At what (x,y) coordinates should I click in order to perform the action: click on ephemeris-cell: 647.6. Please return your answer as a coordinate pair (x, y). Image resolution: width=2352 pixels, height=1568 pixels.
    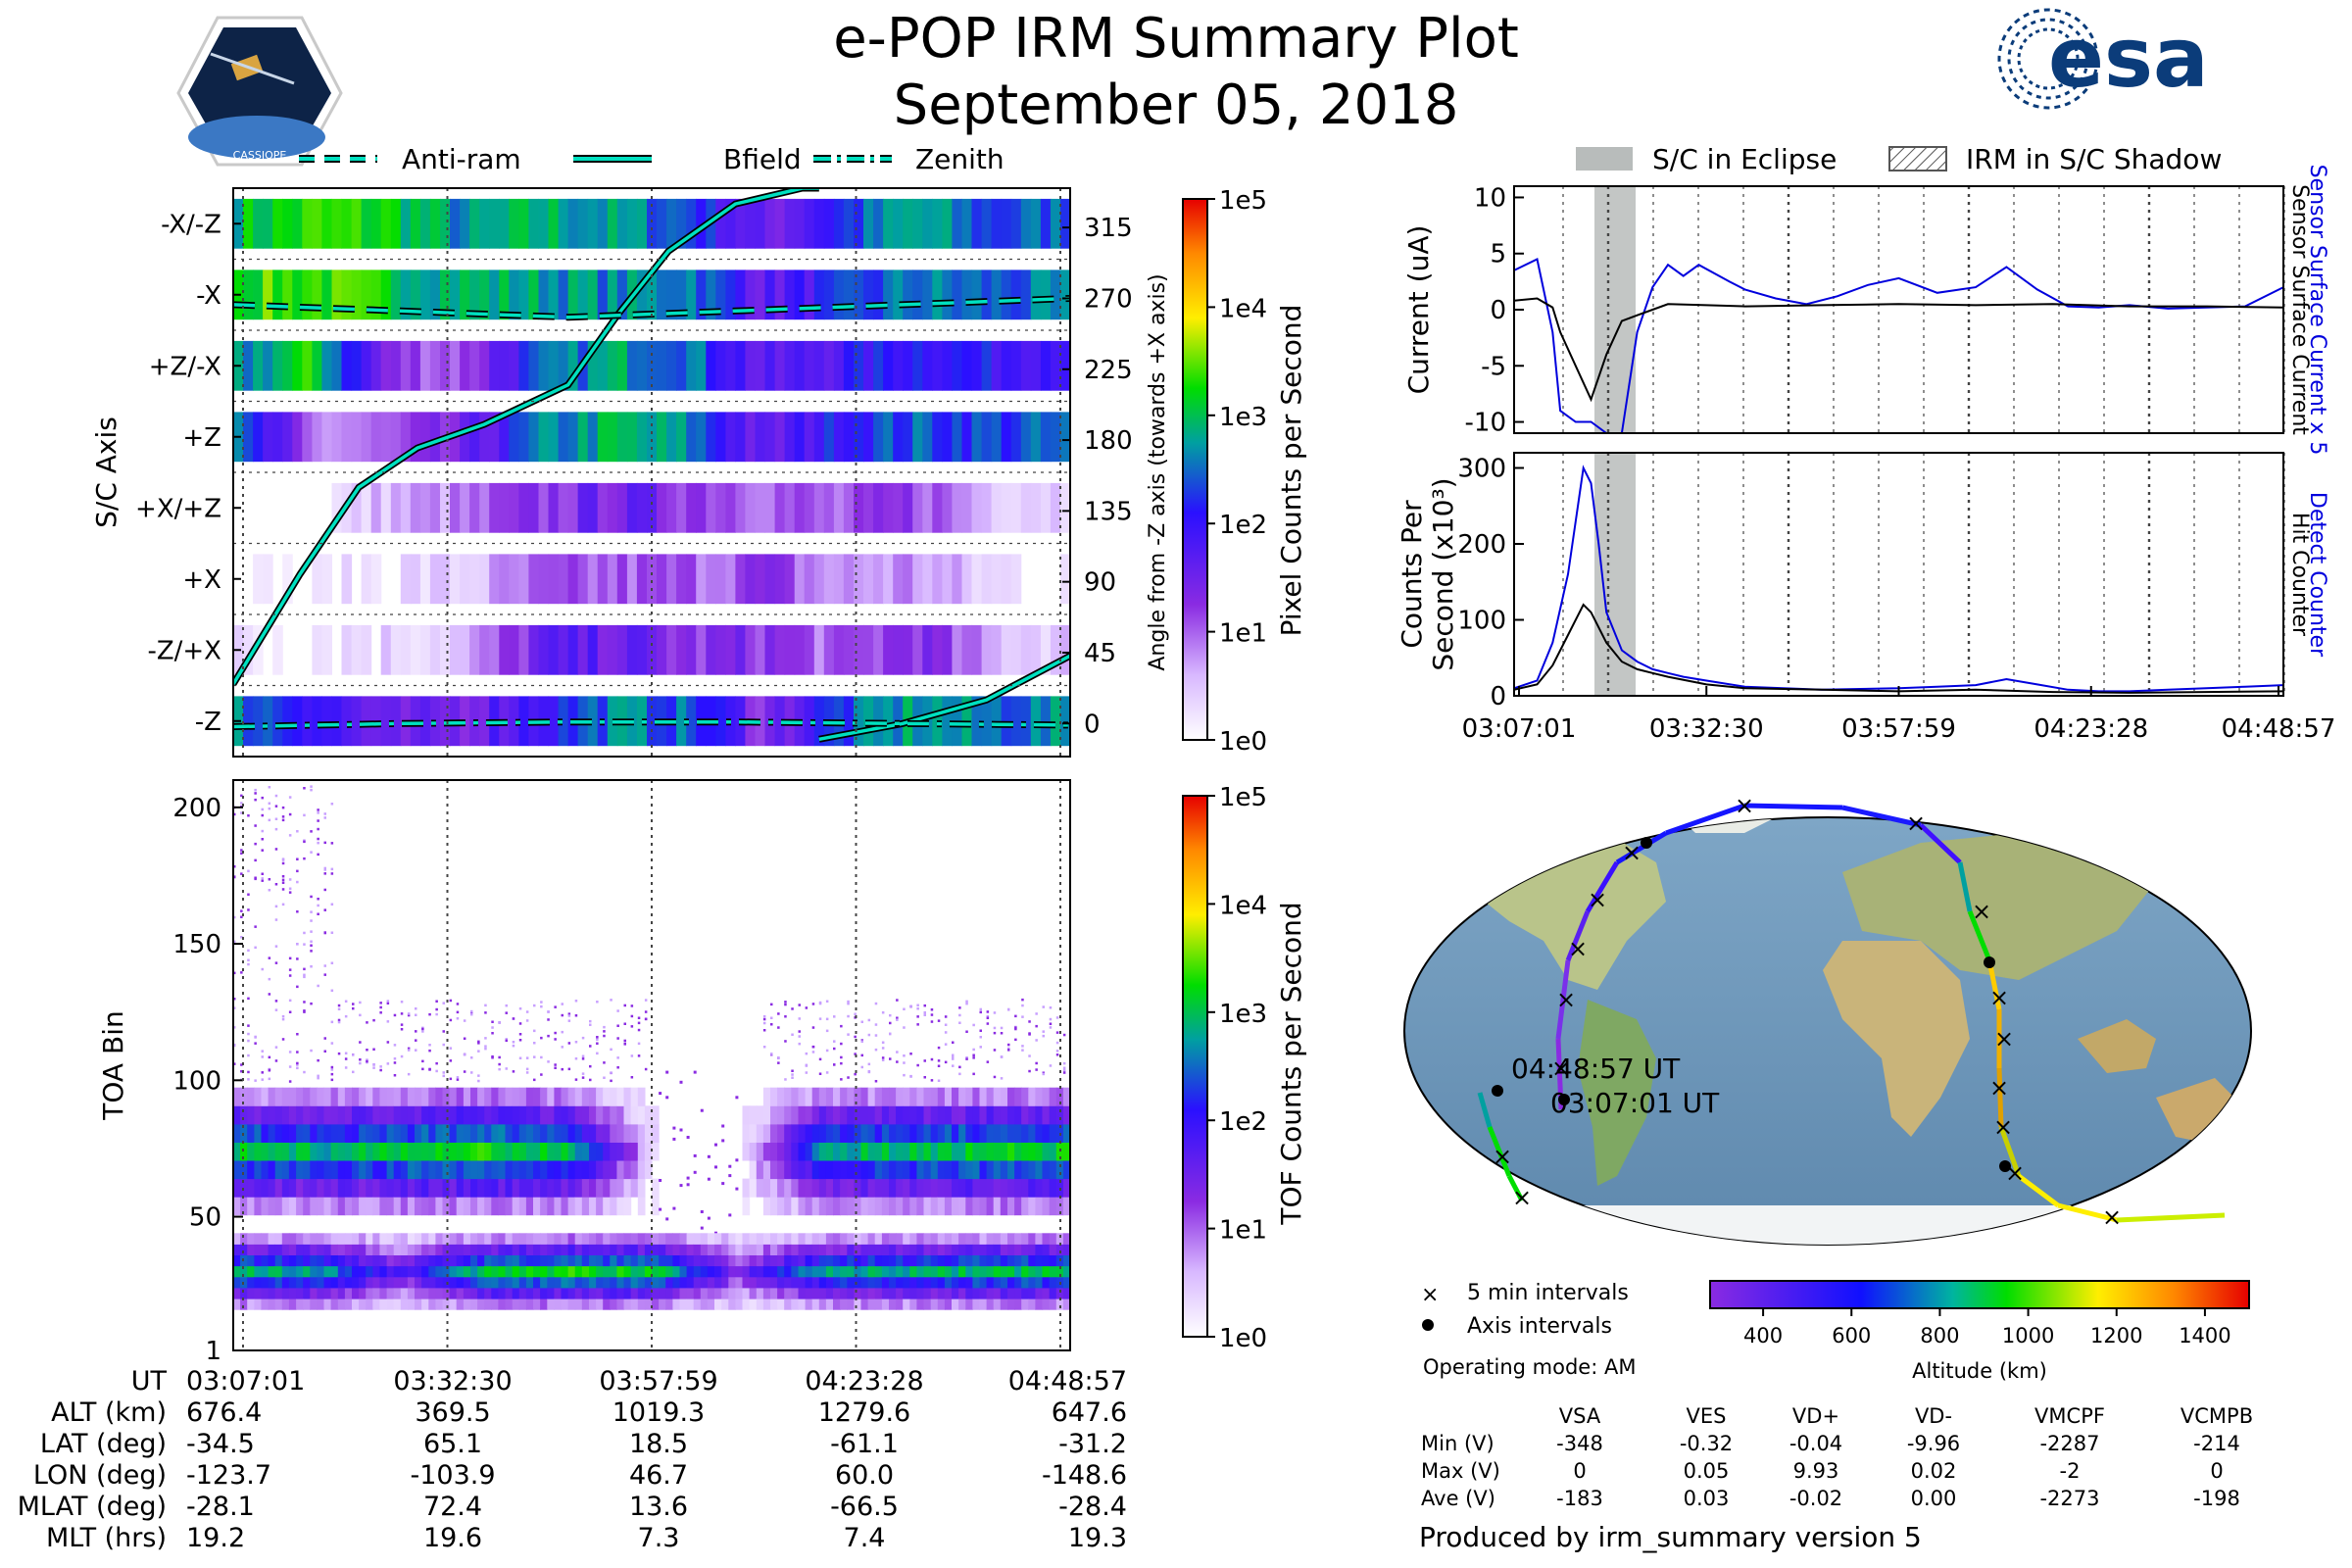
    Looking at the image, I should click on (1089, 1412).